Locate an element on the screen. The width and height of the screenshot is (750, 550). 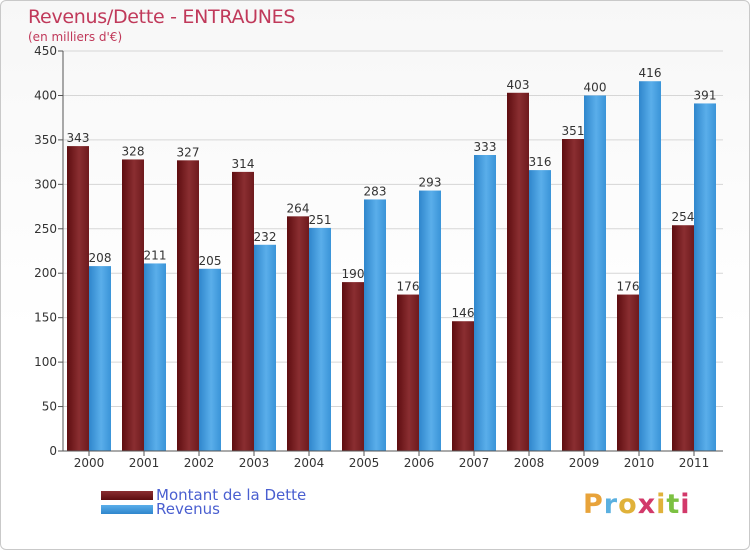
y-tick-label: 0 is located at coordinates (53, 451).